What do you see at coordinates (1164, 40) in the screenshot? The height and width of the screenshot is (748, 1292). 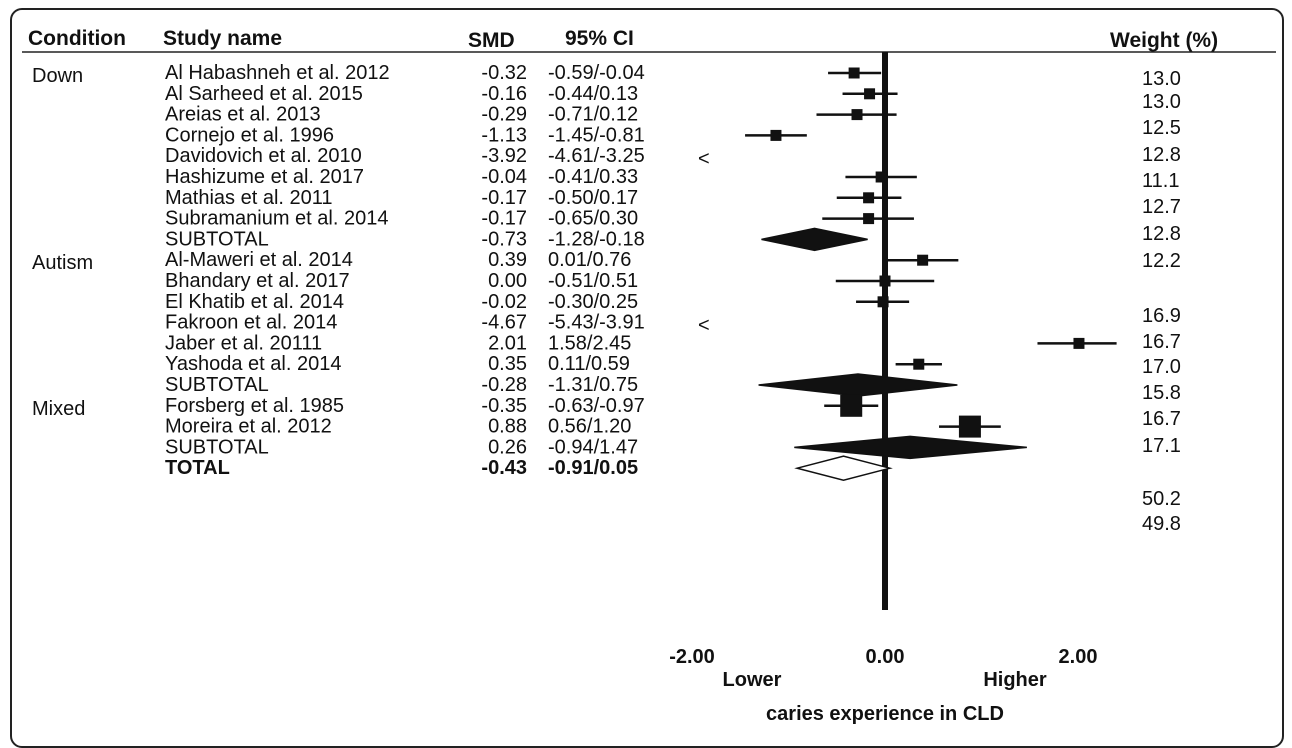 I see `header-weight: Weight (%)` at bounding box center [1164, 40].